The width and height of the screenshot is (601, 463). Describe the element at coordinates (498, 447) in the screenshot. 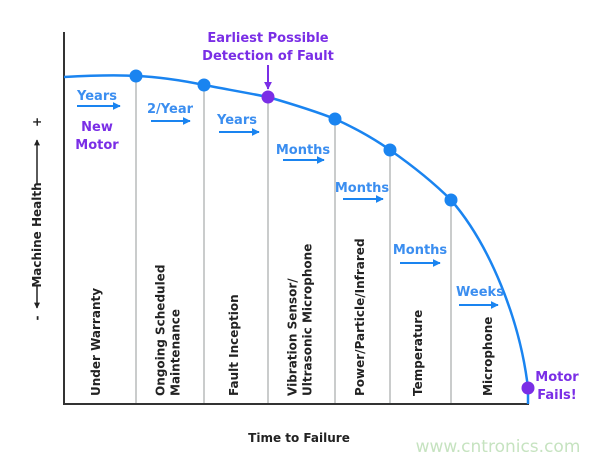

I see `watermark: www.cntronics.com` at that location.